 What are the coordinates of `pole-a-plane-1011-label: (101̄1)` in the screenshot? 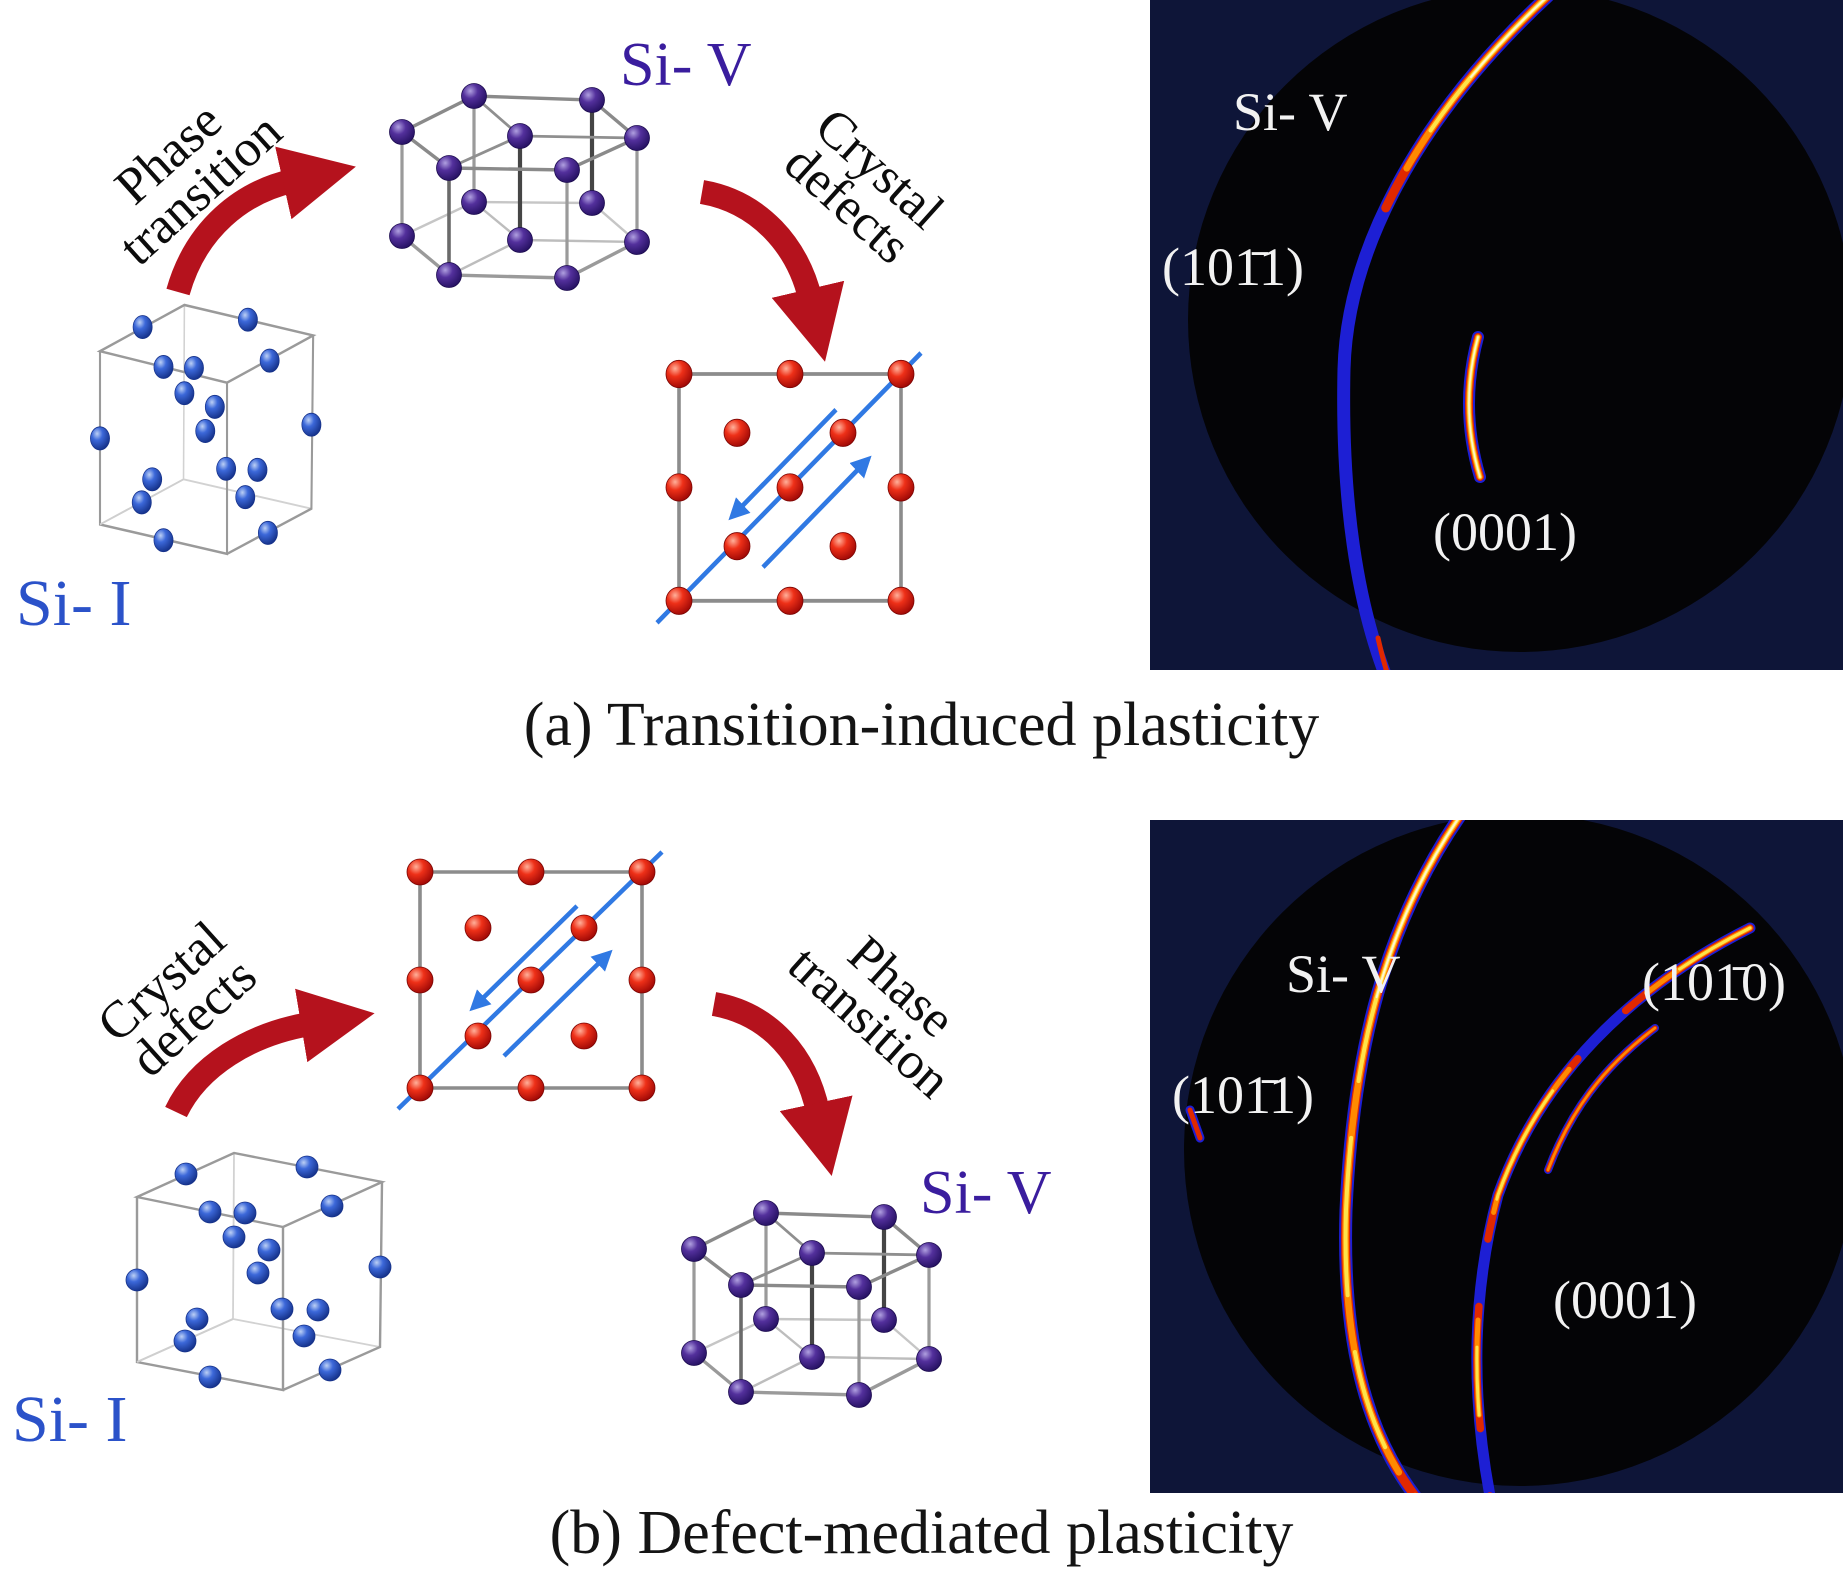 It's located at (1233, 267).